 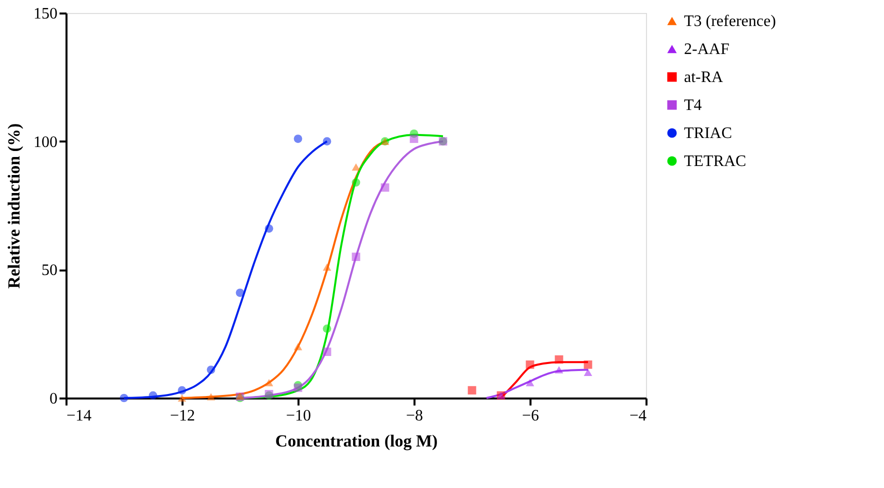 I want to click on legend-label: at-RA, so click(x=704, y=77).